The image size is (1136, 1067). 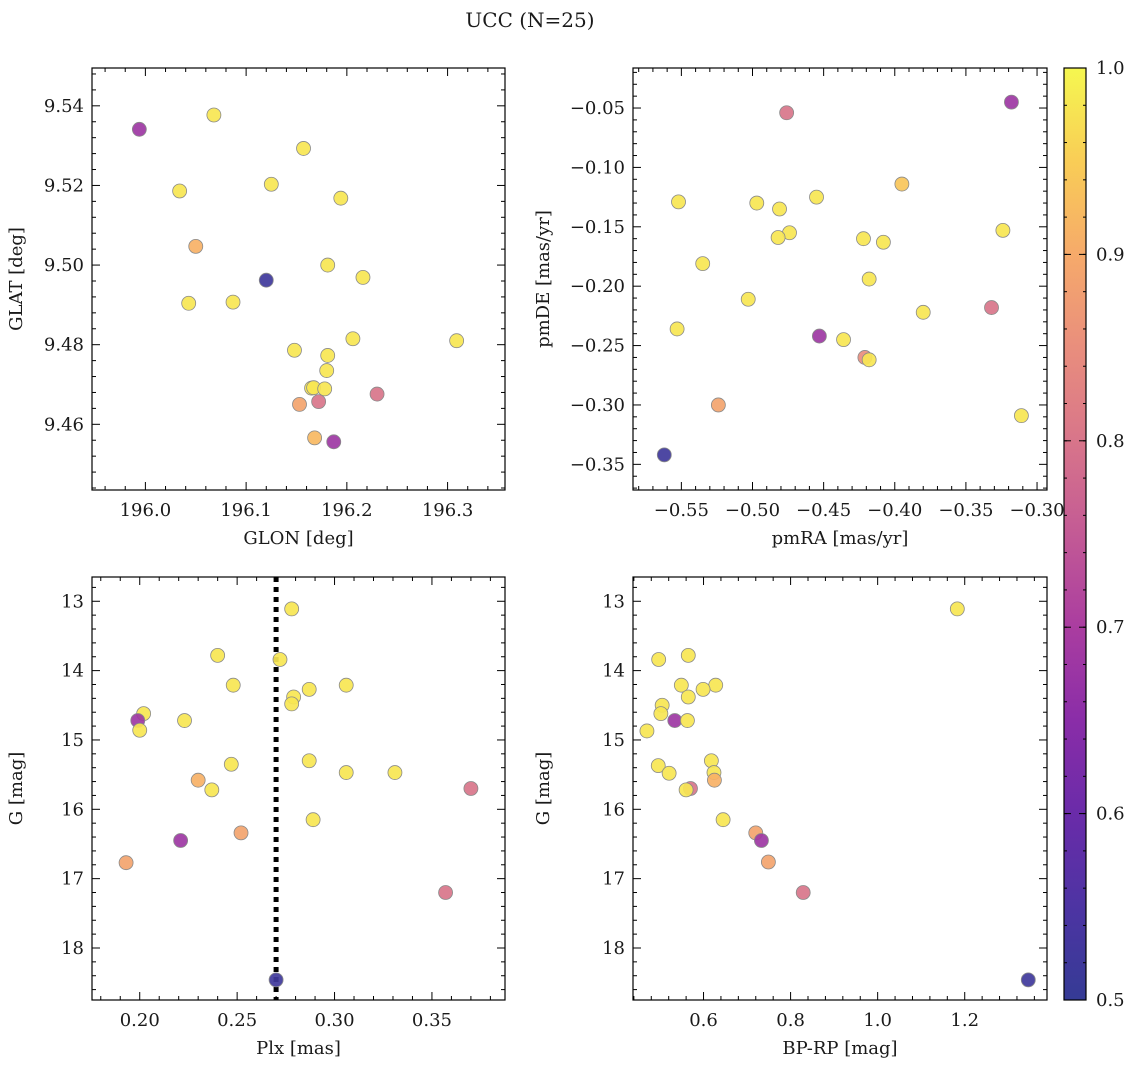 What do you see at coordinates (64, 424) in the screenshot?
I see `y-tick-label: 9.46` at bounding box center [64, 424].